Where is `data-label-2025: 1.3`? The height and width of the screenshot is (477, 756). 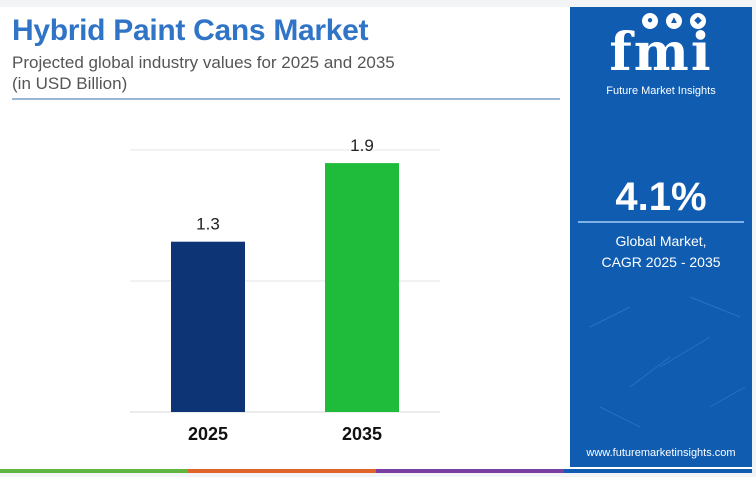 data-label-2025: 1.3 is located at coordinates (208, 224).